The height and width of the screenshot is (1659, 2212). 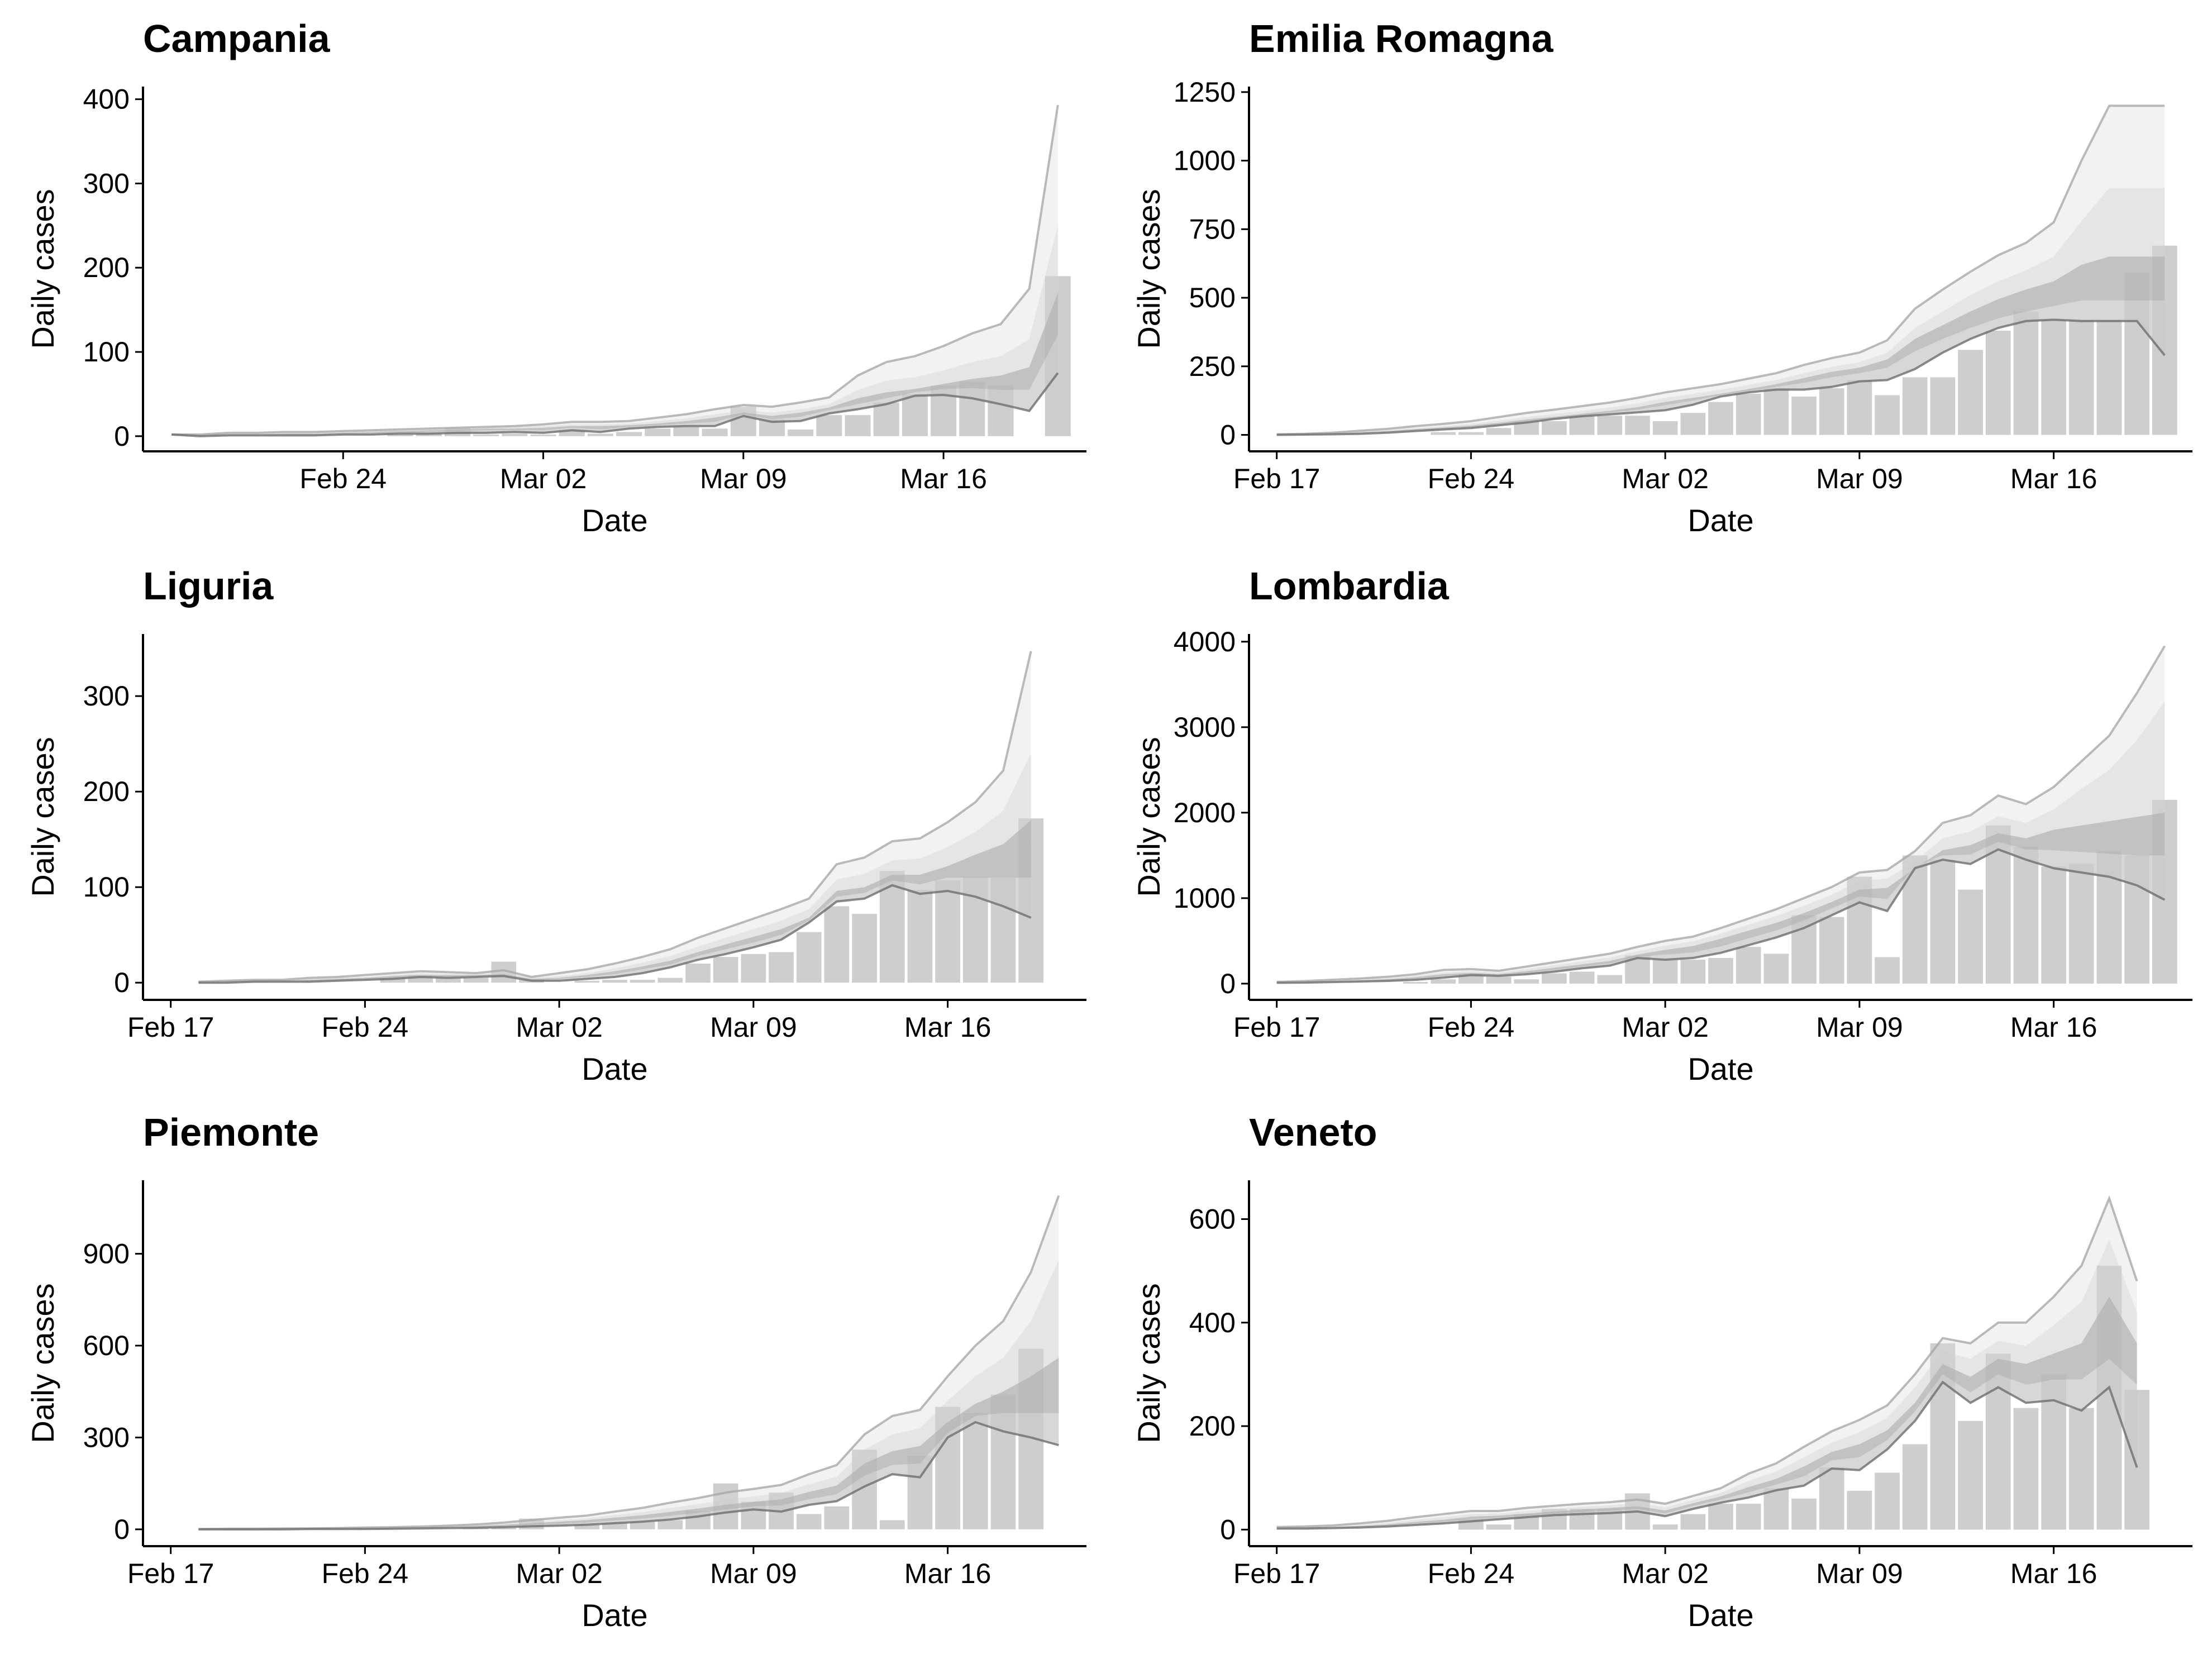 I want to click on band-inner, so click(x=629, y=1443).